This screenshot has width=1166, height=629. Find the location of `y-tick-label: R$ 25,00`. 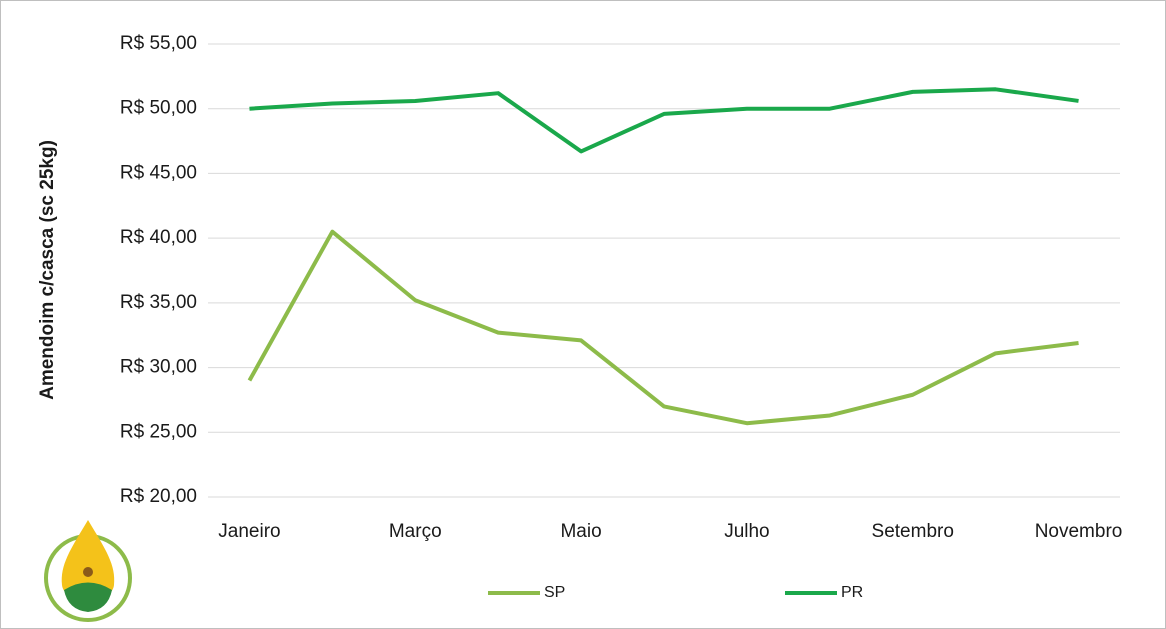

y-tick-label: R$ 25,00 is located at coordinates (158, 431).